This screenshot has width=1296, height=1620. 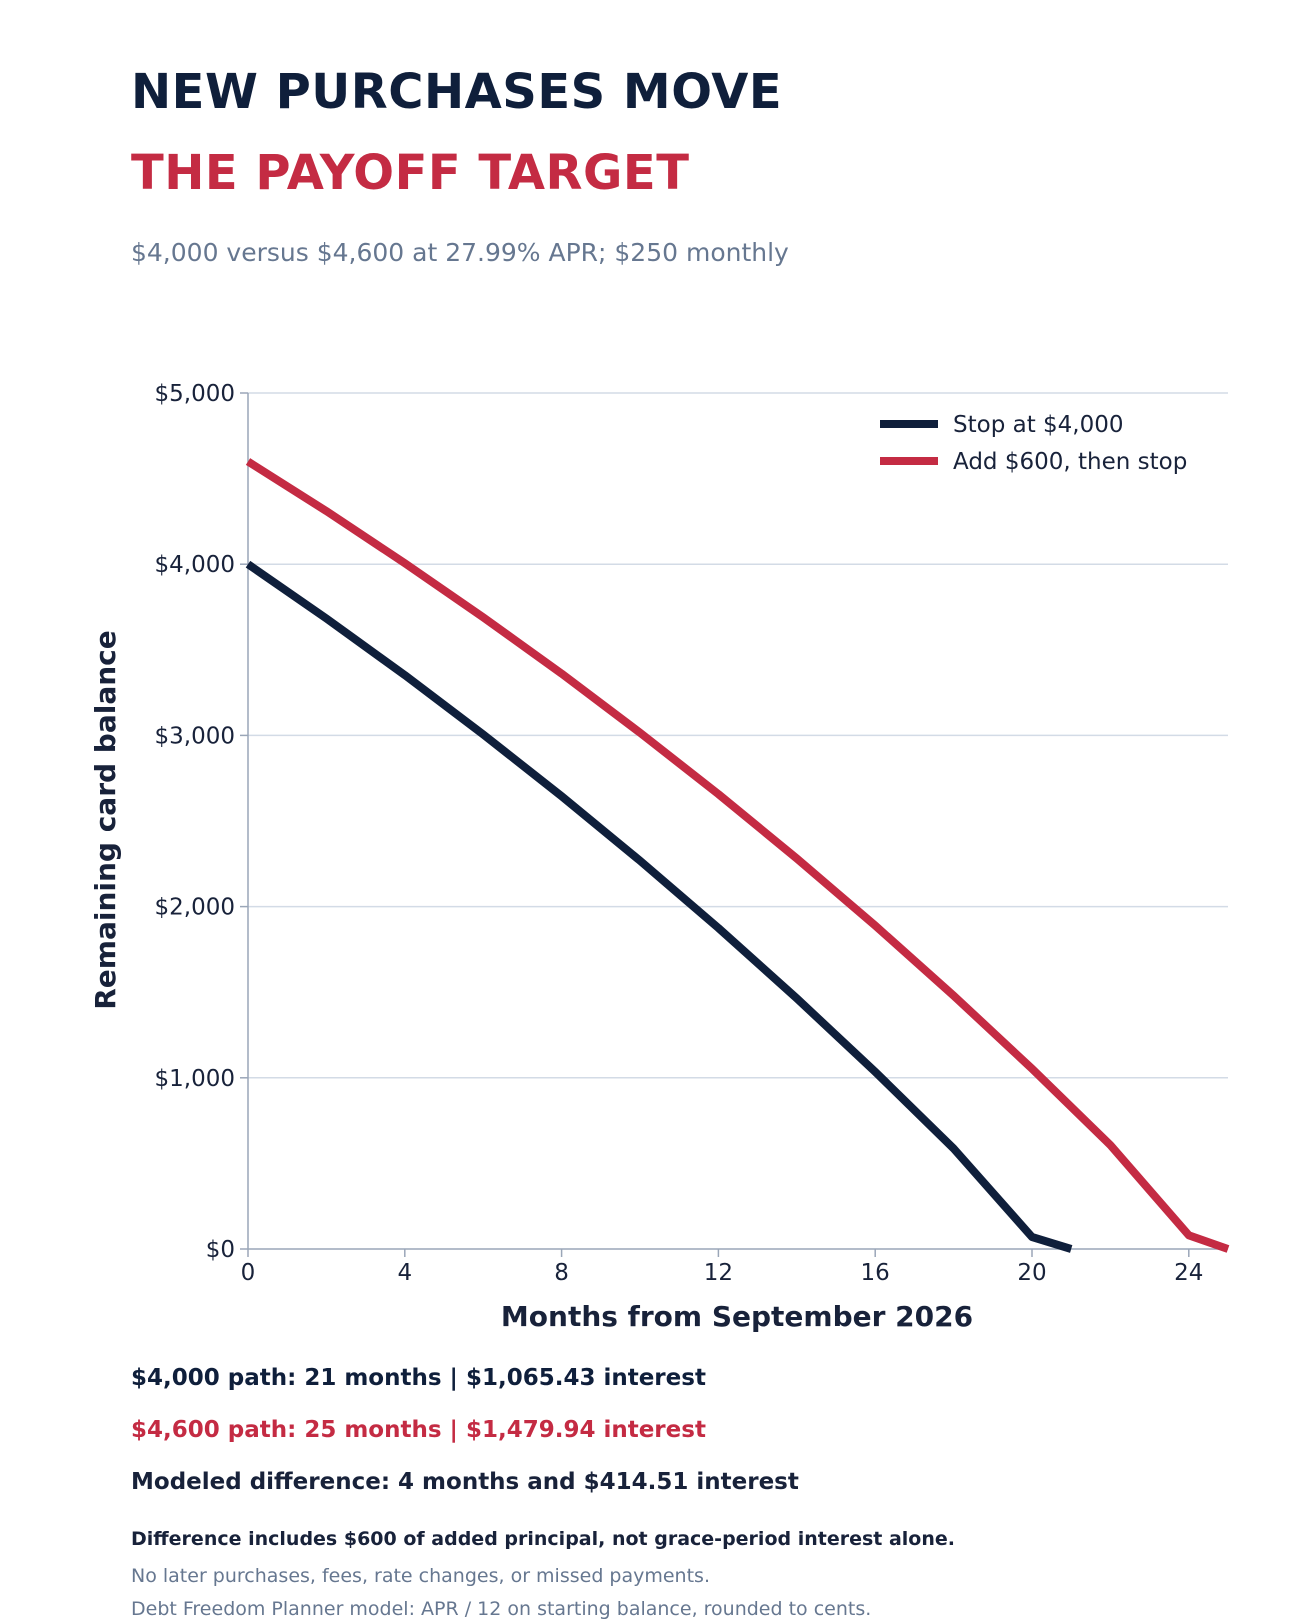 What do you see at coordinates (404, 1273) in the screenshot?
I see `x-tick-label: 4` at bounding box center [404, 1273].